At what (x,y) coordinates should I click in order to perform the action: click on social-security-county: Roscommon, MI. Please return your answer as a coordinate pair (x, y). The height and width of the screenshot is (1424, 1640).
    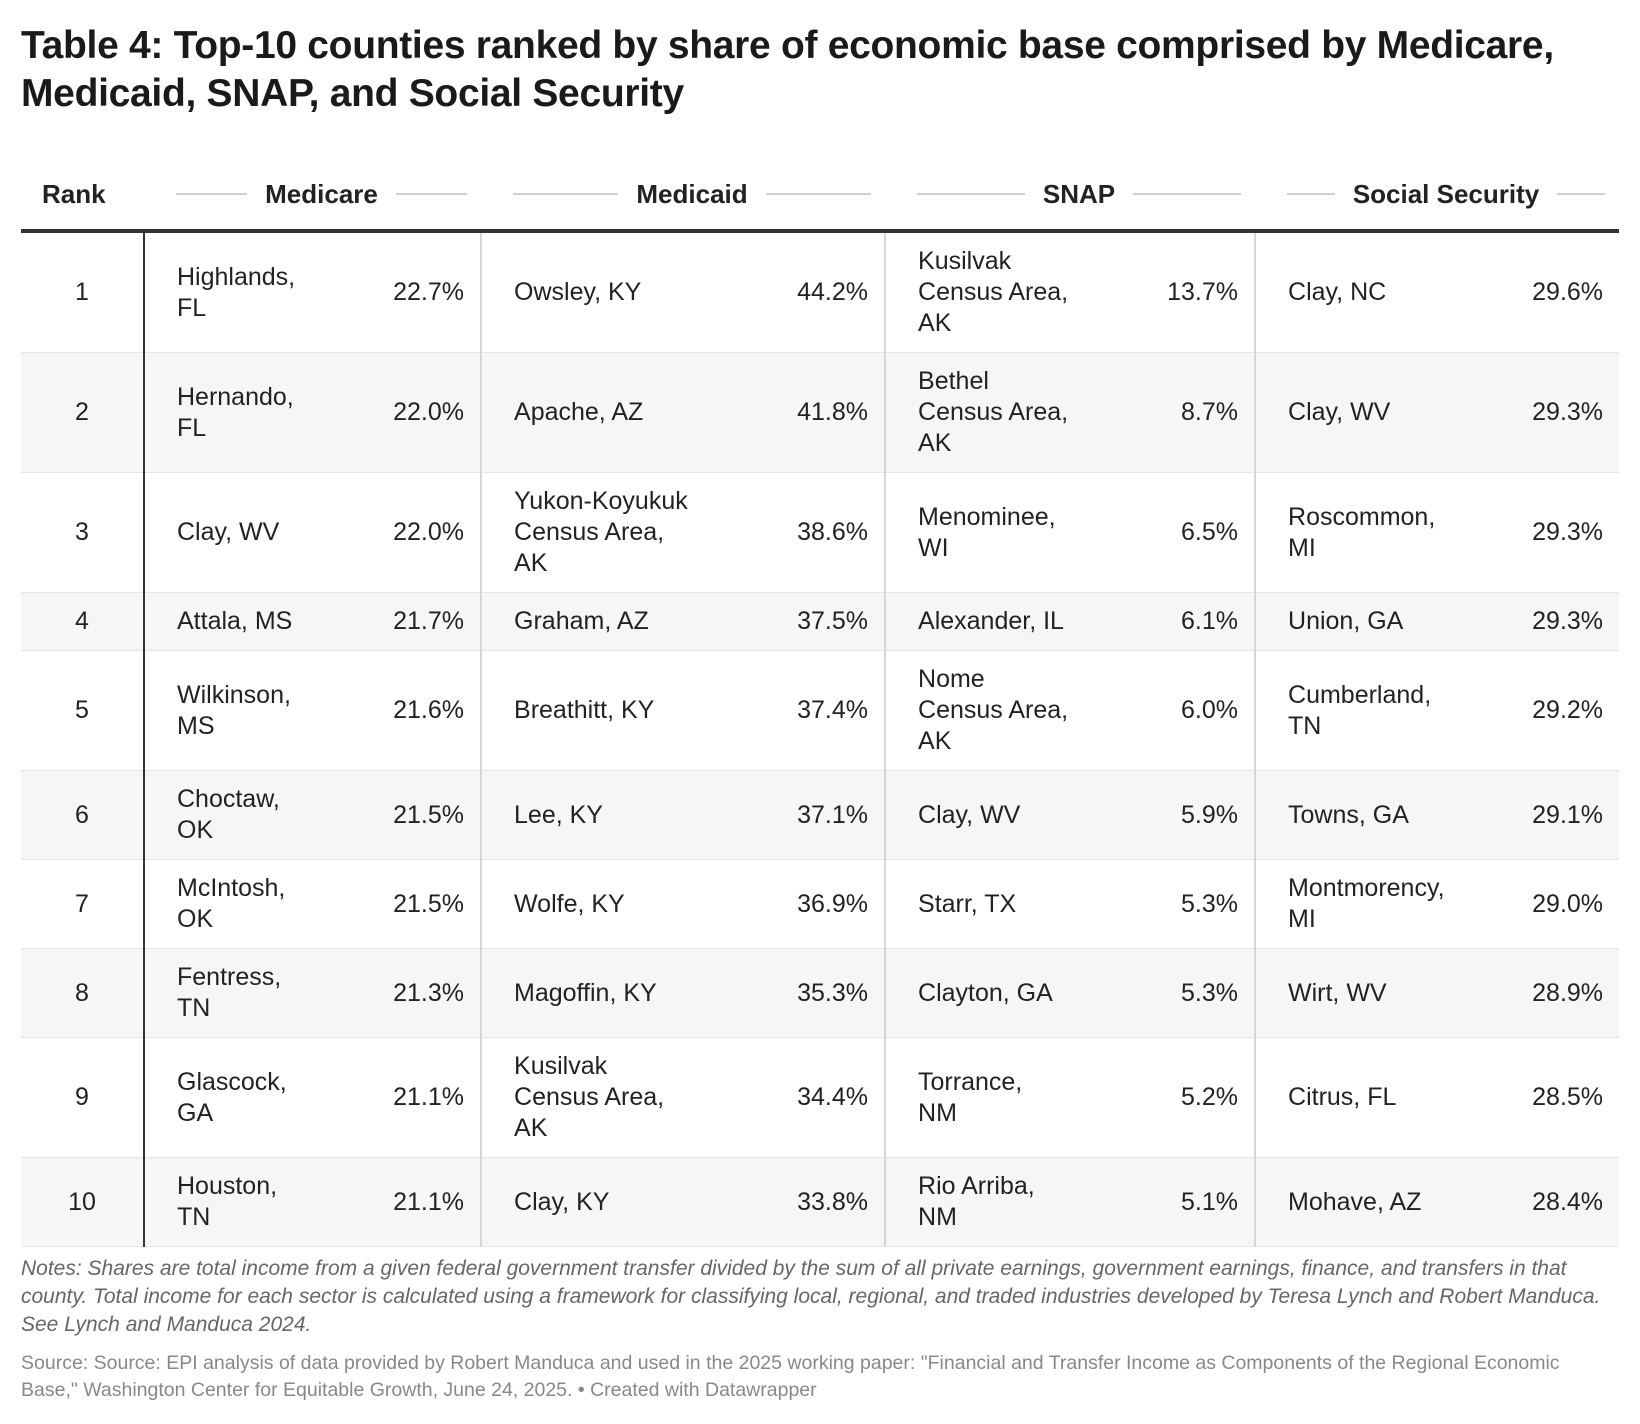
    Looking at the image, I should click on (1362, 532).